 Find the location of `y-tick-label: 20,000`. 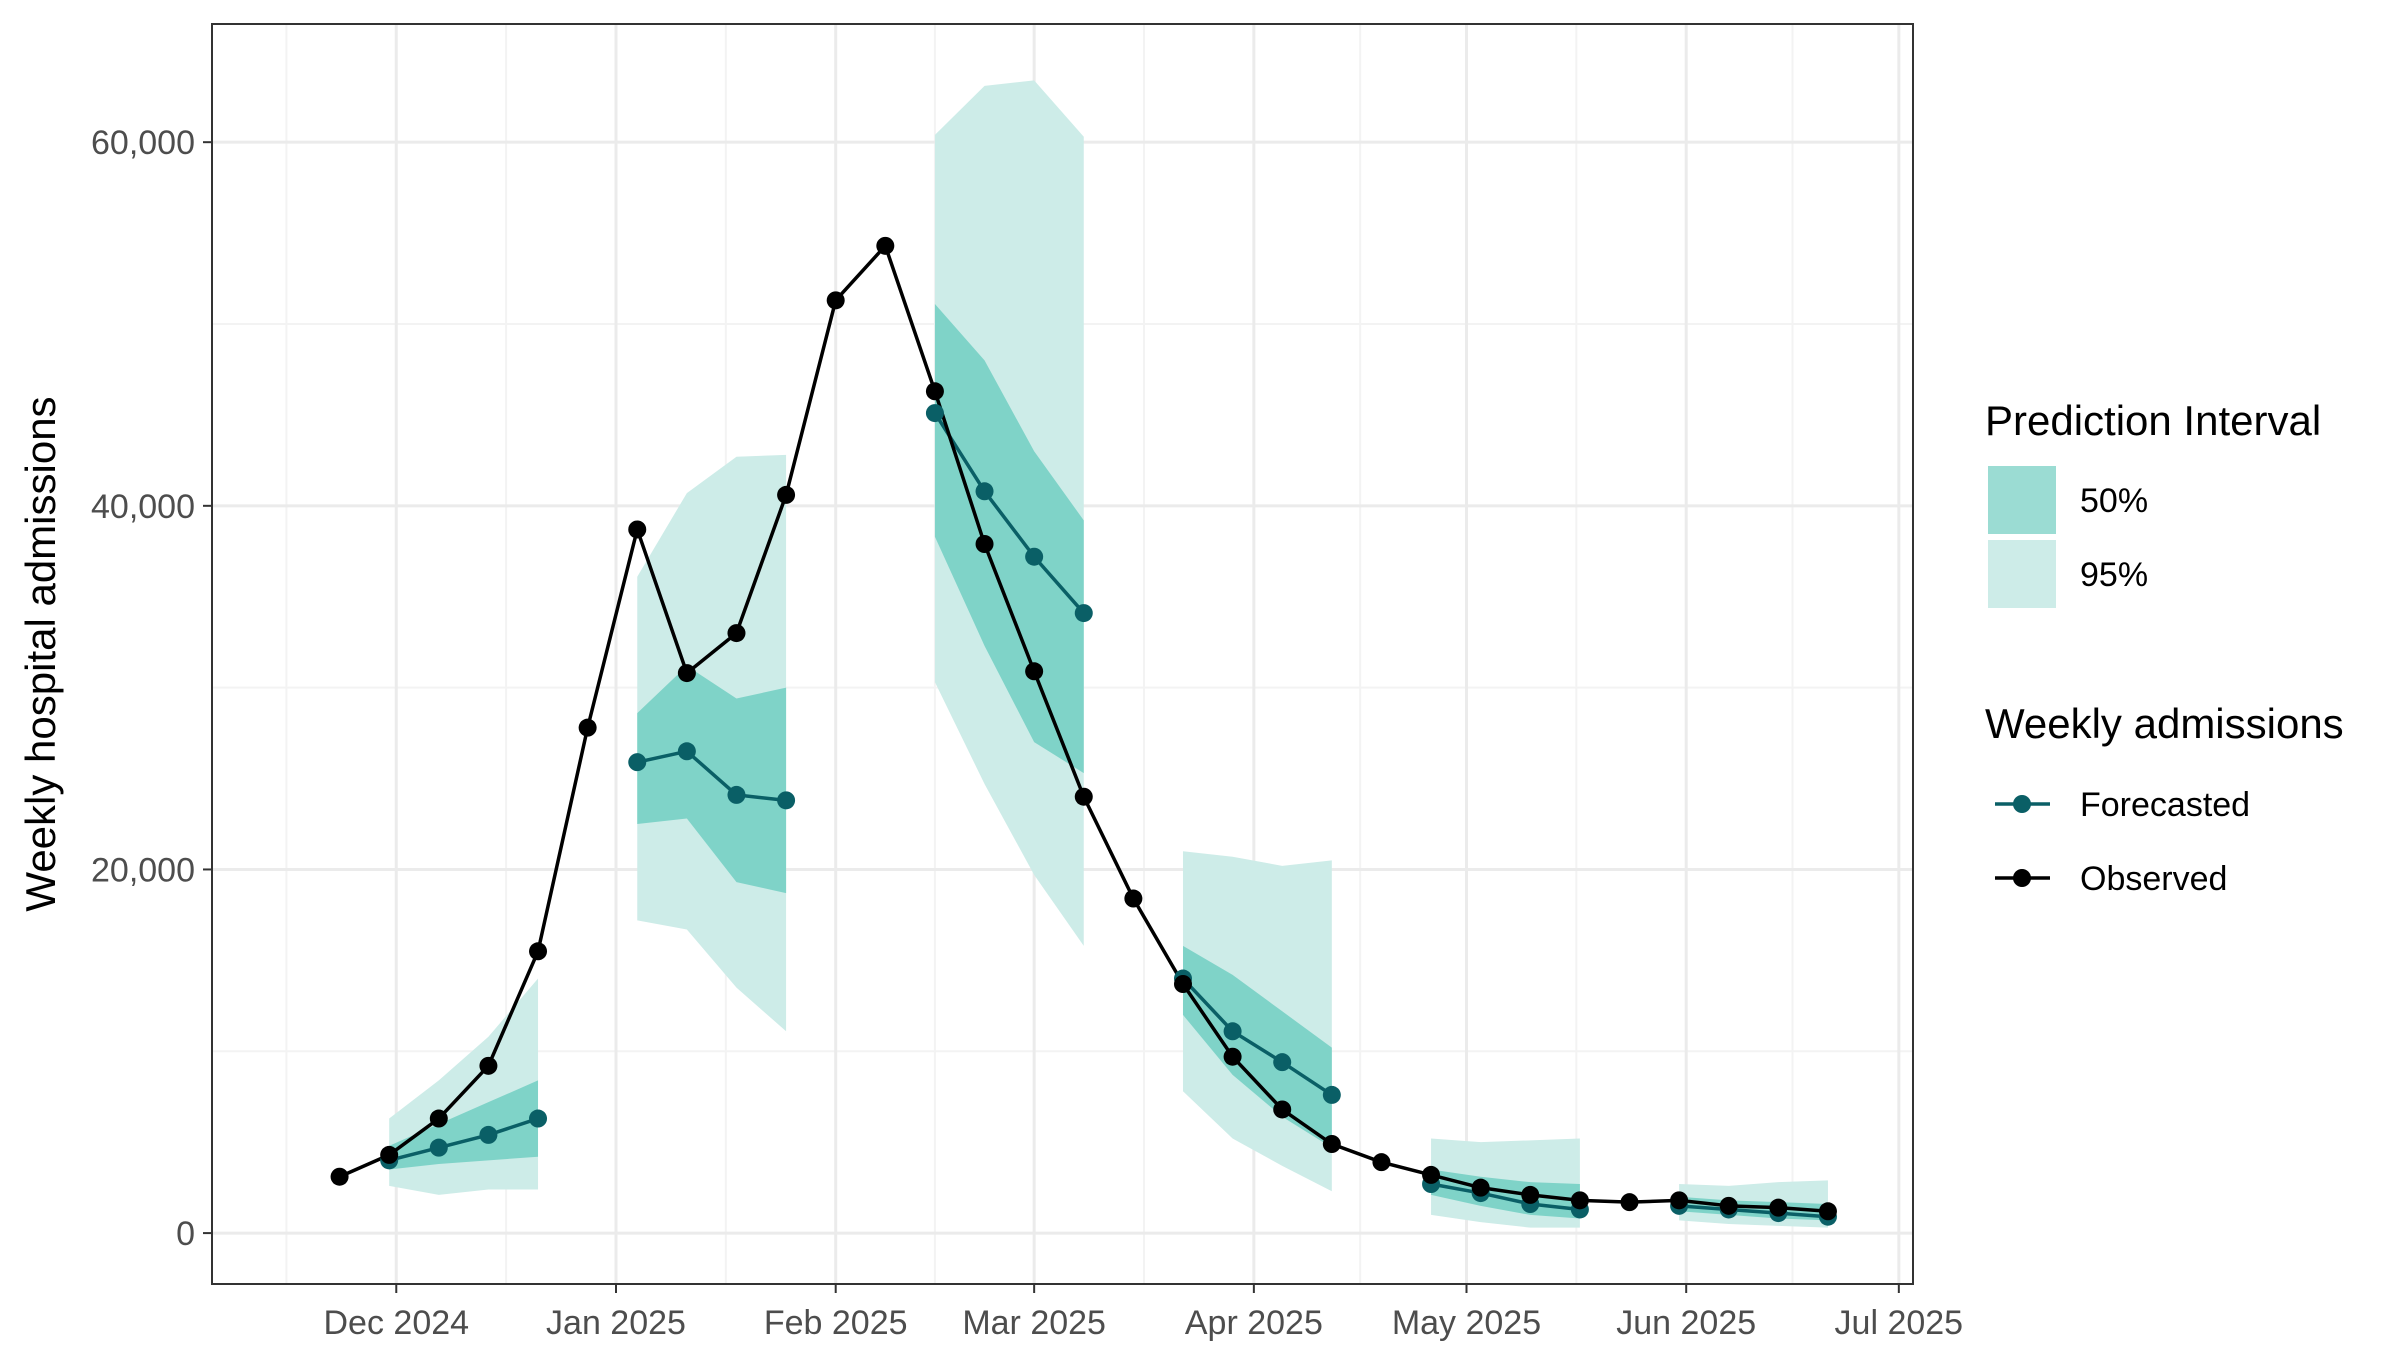

y-tick-label: 20,000 is located at coordinates (143, 870).